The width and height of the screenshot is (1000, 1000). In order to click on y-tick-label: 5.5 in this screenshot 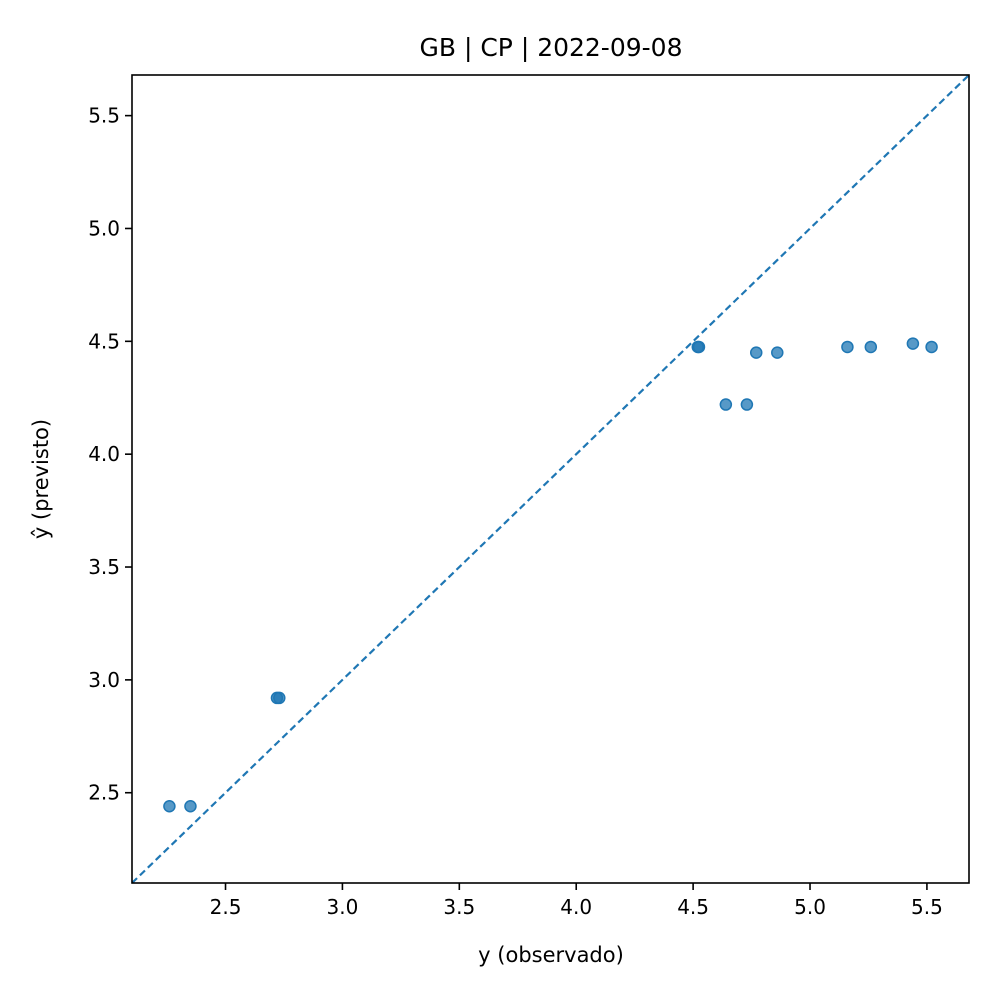, I will do `click(104, 116)`.